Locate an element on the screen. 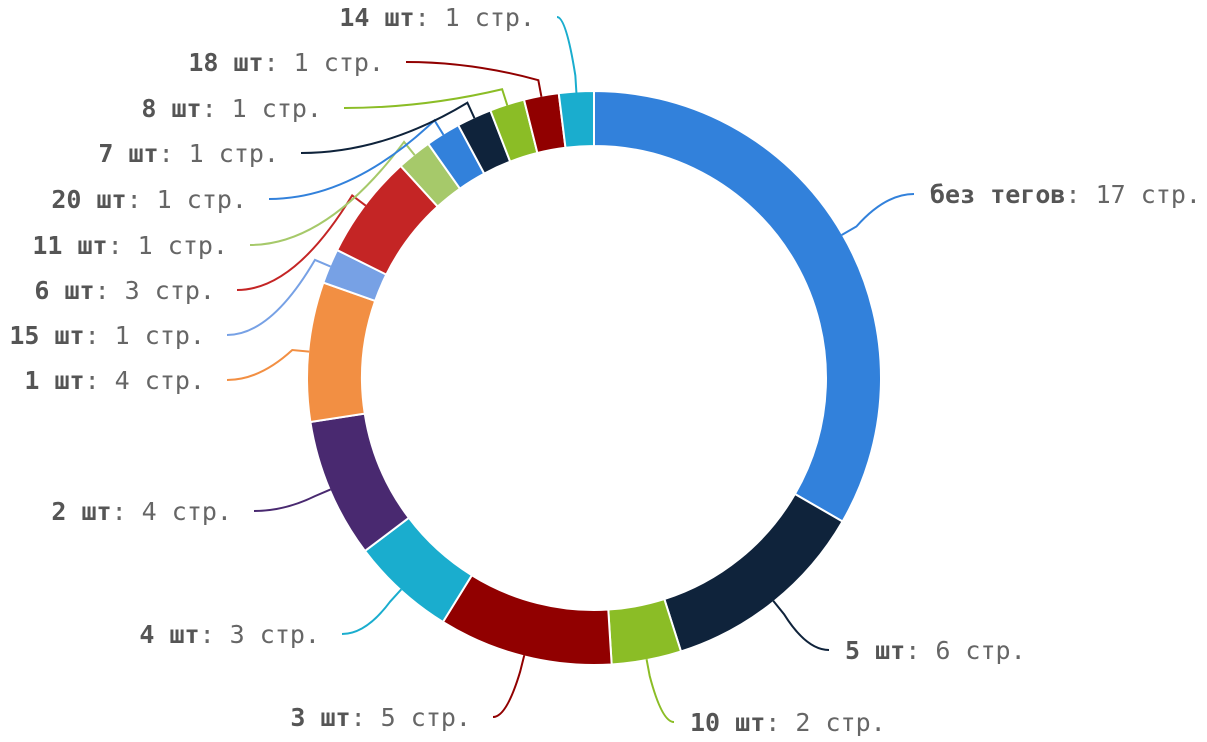 The width and height of the screenshot is (1207, 742). data-label-15-шт: 15 шт: 1 стр. is located at coordinates (107, 335).